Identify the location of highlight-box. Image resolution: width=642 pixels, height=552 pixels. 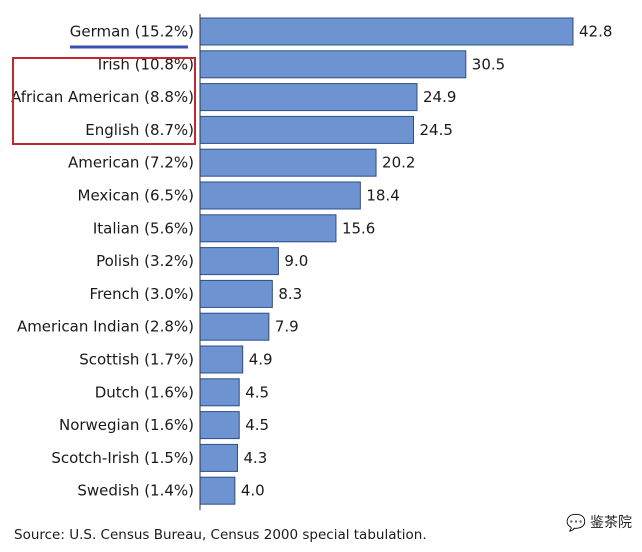
(104, 101).